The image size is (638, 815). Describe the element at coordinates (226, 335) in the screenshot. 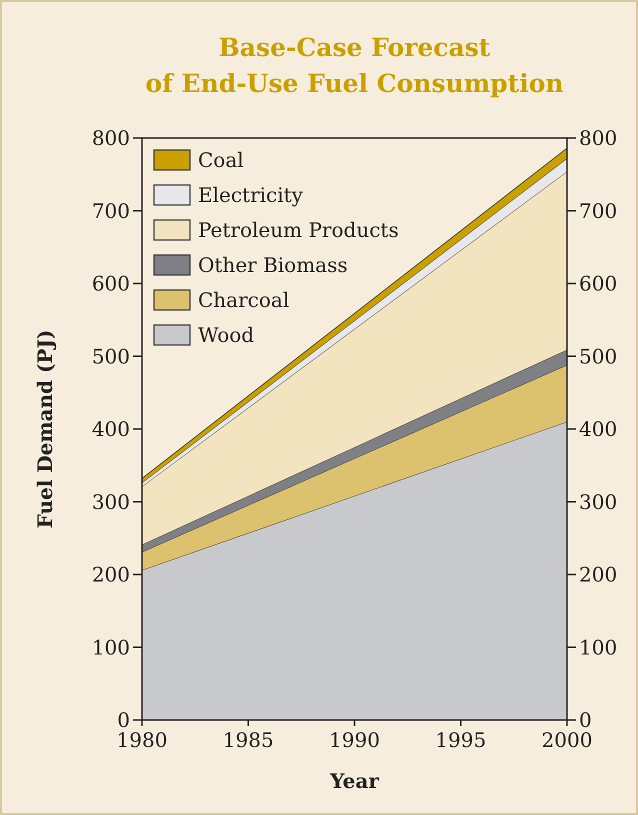

I see `legend-label: Wood` at that location.